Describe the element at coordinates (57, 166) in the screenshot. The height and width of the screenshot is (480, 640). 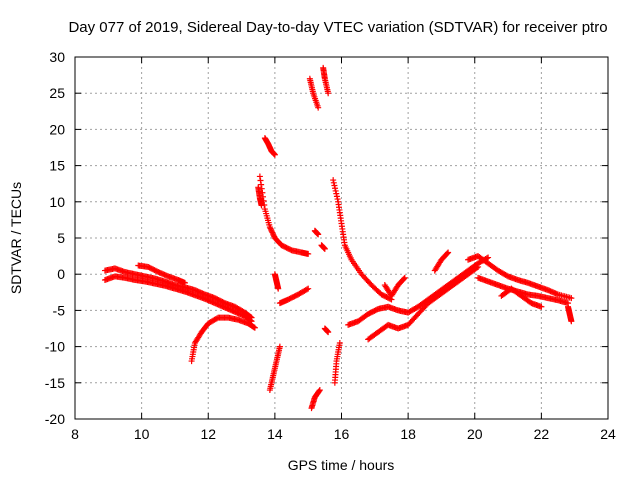
I see `y-tick-label: 15` at that location.